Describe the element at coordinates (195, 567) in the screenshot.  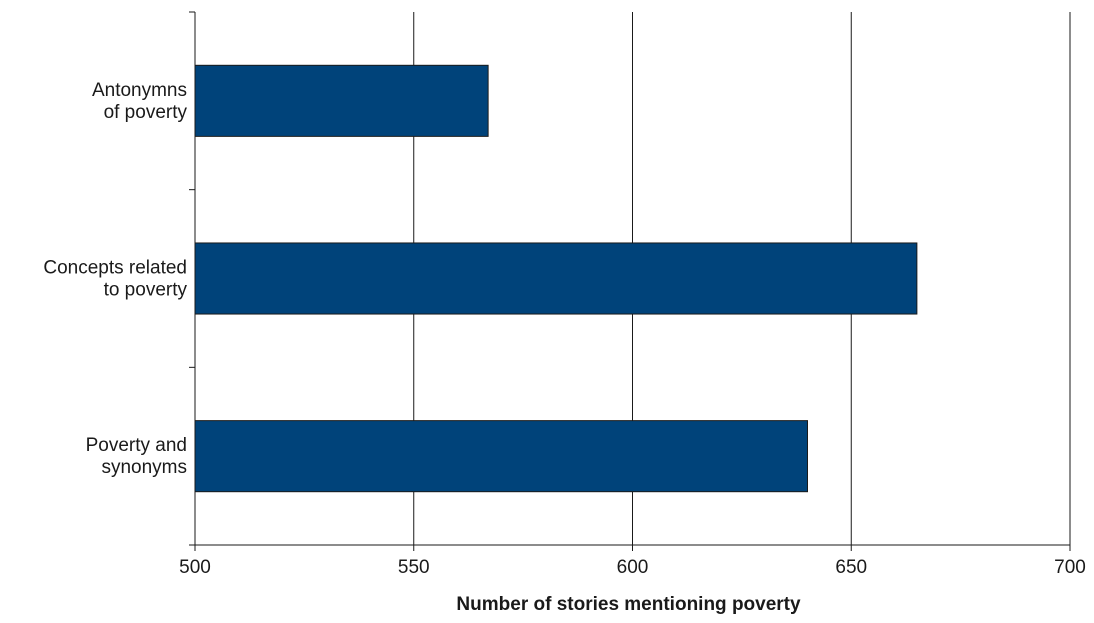
I see `x-tick-label-500: 500` at that location.